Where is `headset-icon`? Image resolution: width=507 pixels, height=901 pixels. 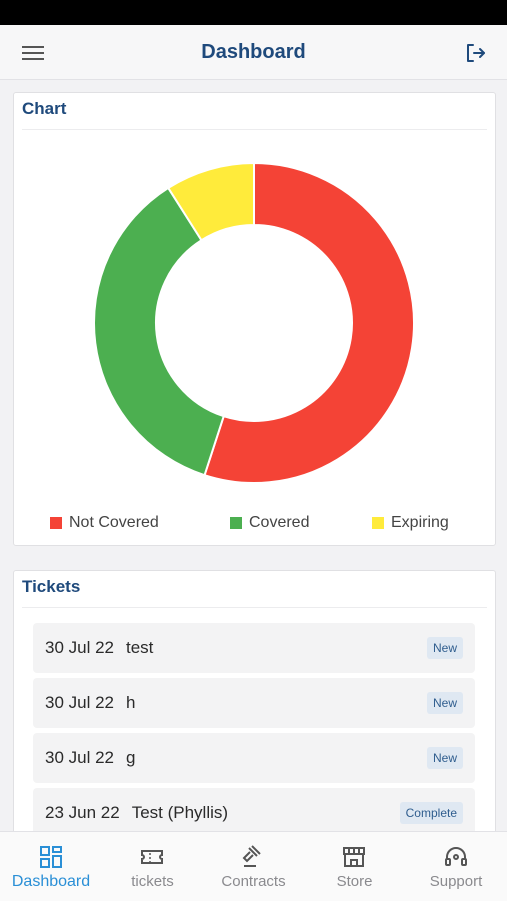
headset-icon is located at coordinates (456, 856).